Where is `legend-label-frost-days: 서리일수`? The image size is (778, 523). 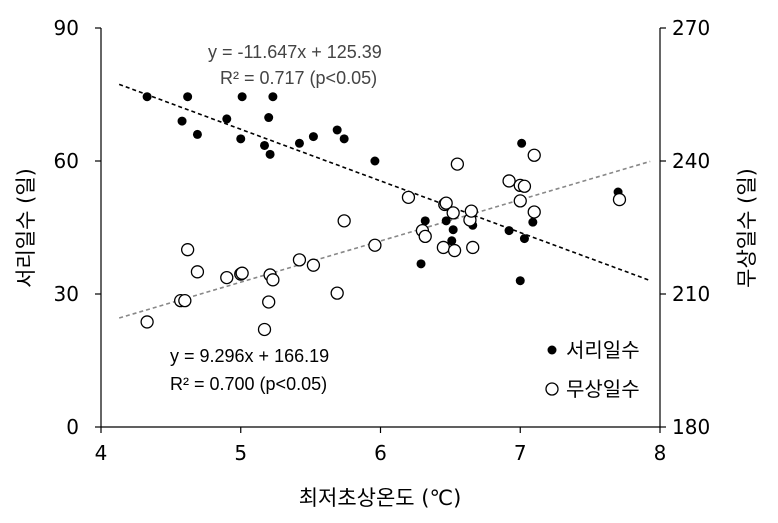
legend-label-frost-days: 서리일수 is located at coordinates (603, 350).